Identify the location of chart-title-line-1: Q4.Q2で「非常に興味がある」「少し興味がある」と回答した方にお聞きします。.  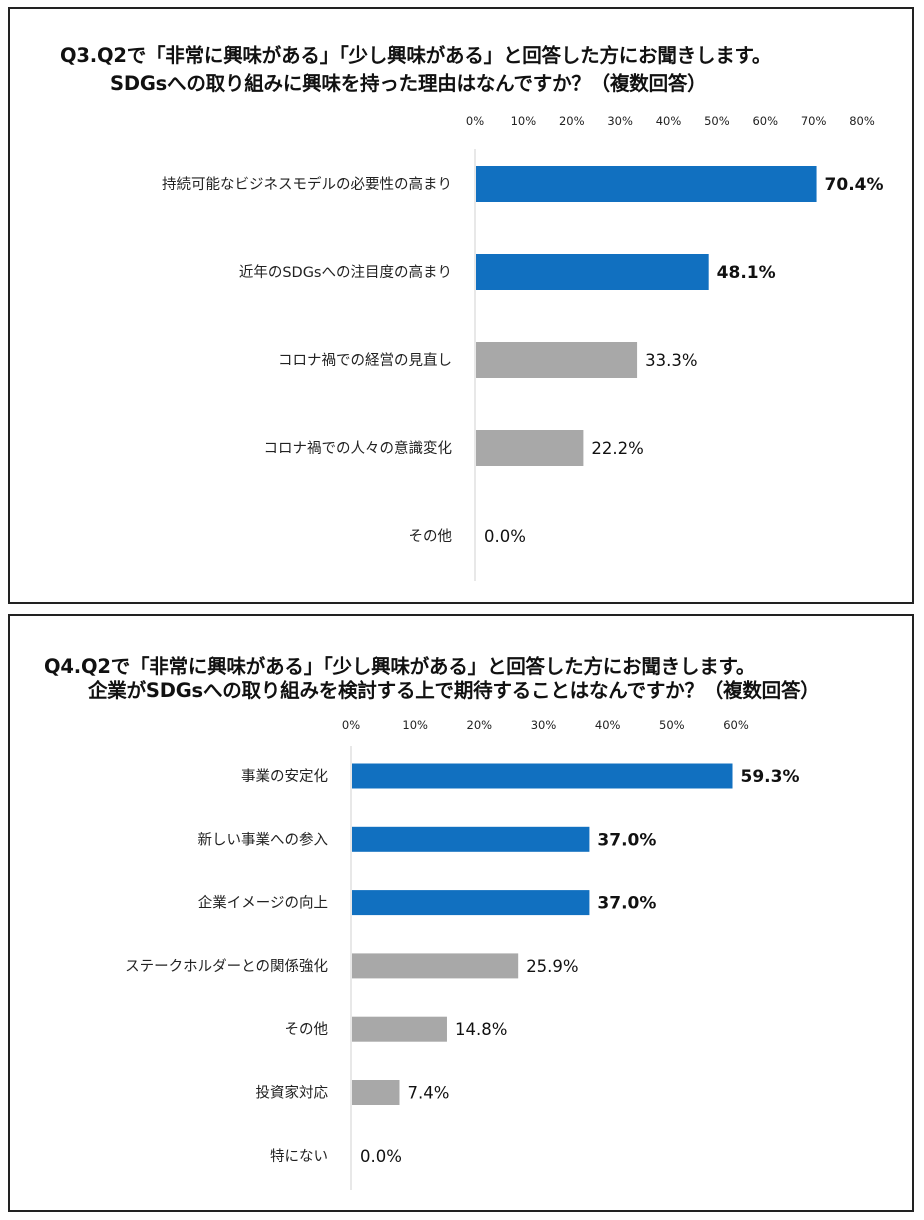
(400, 666).